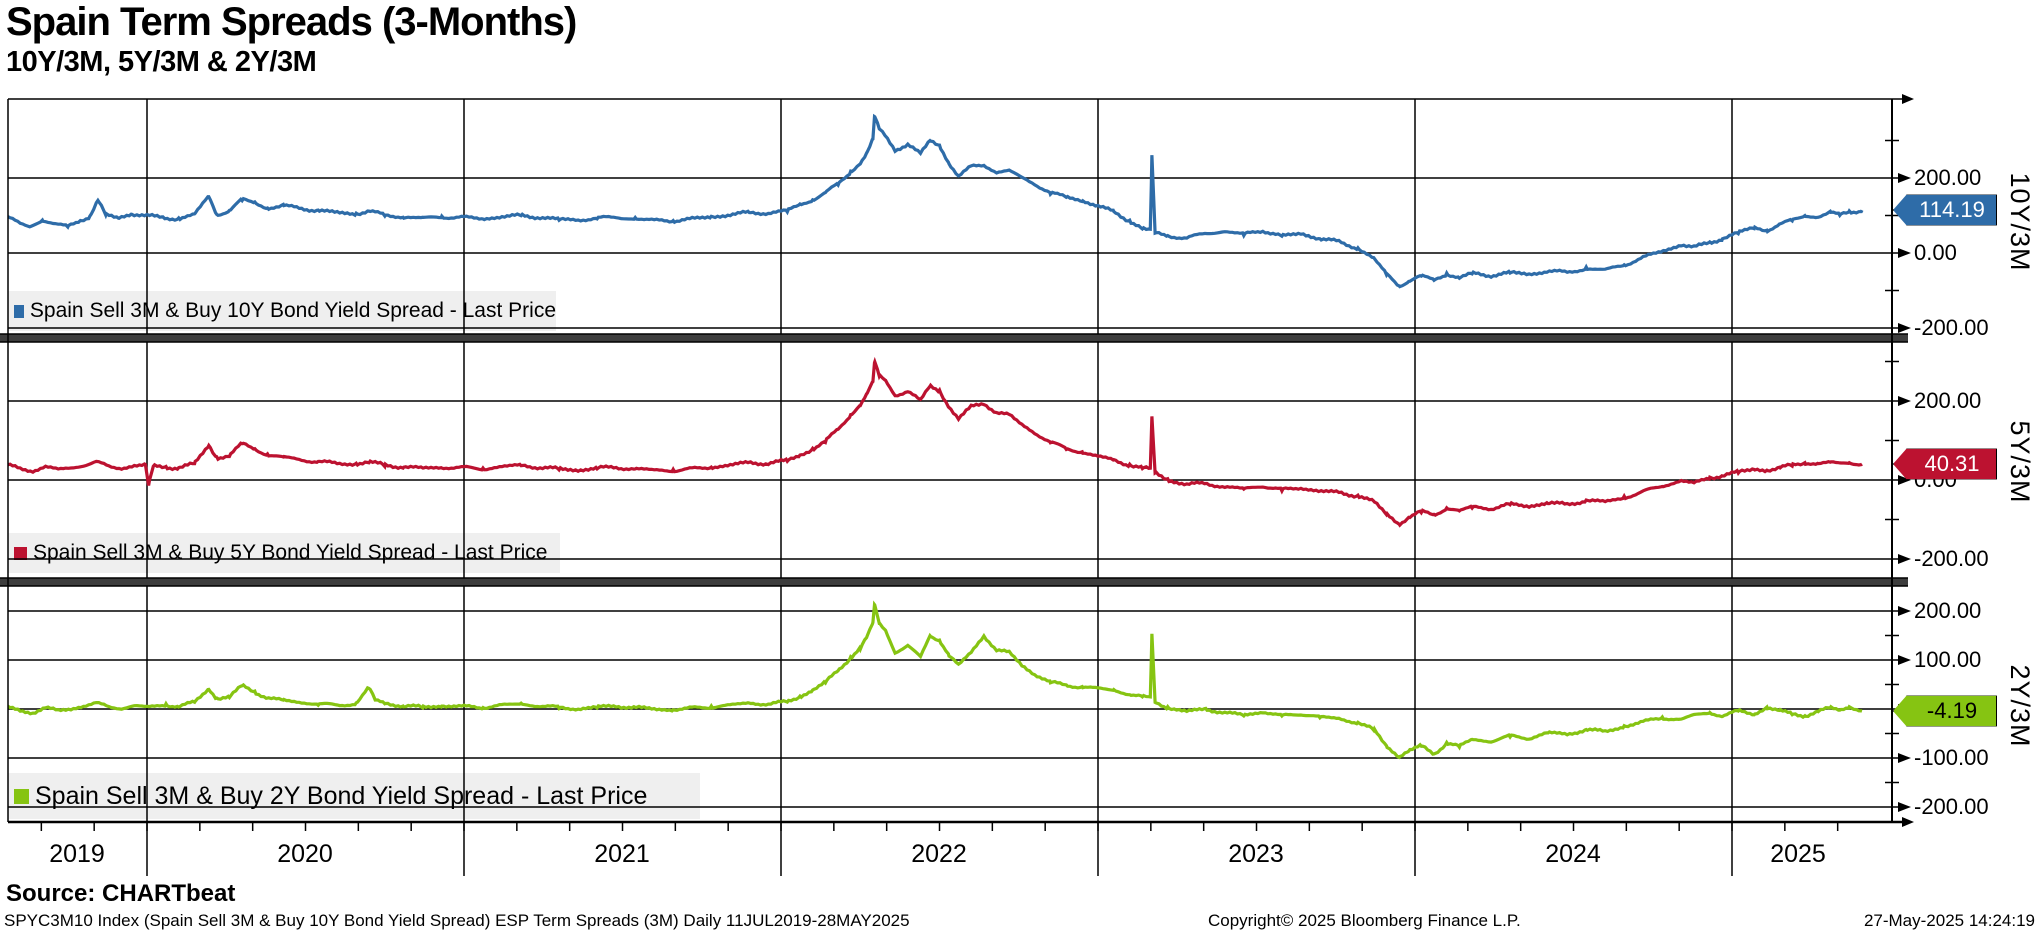 Image resolution: width=2041 pixels, height=936 pixels. I want to click on last-price-badge-10y3m: 114.19, so click(1945, 210).